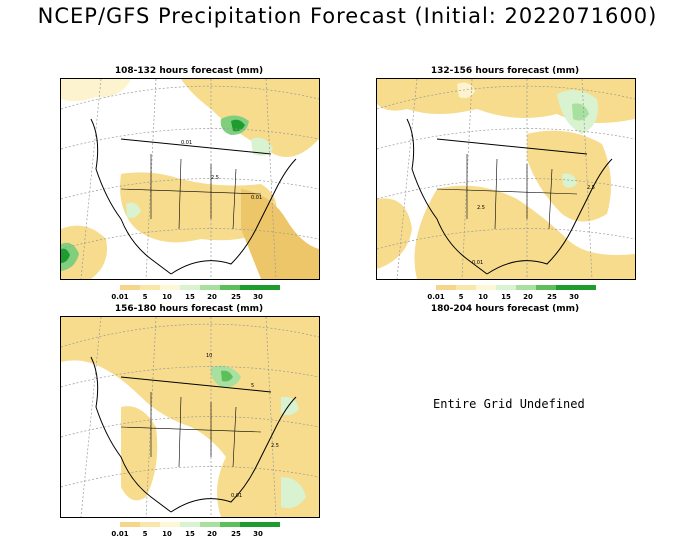  What do you see at coordinates (505, 71) in the screenshot?
I see `panel-2-title: 132-156 hours forecast (mm)` at bounding box center [505, 71].